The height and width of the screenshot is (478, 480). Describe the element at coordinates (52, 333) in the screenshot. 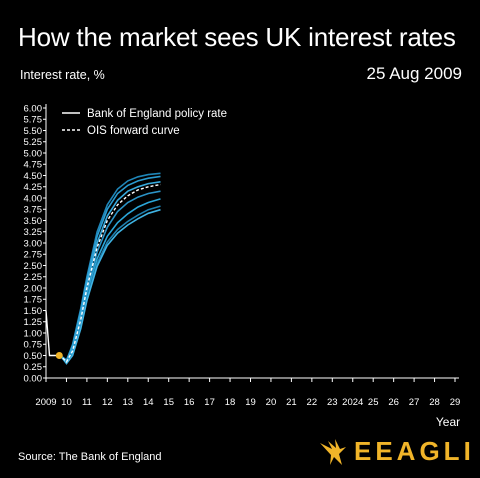

I see `policy-rate-line` at that location.